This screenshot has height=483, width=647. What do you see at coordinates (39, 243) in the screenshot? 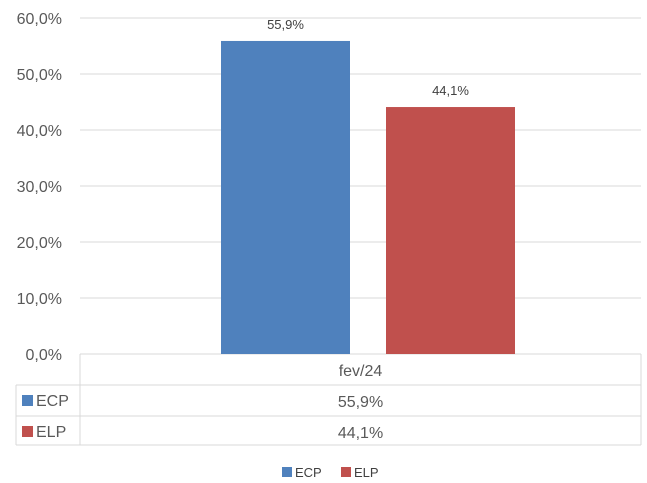
I see `y-tick-label: 20,0%` at bounding box center [39, 243].